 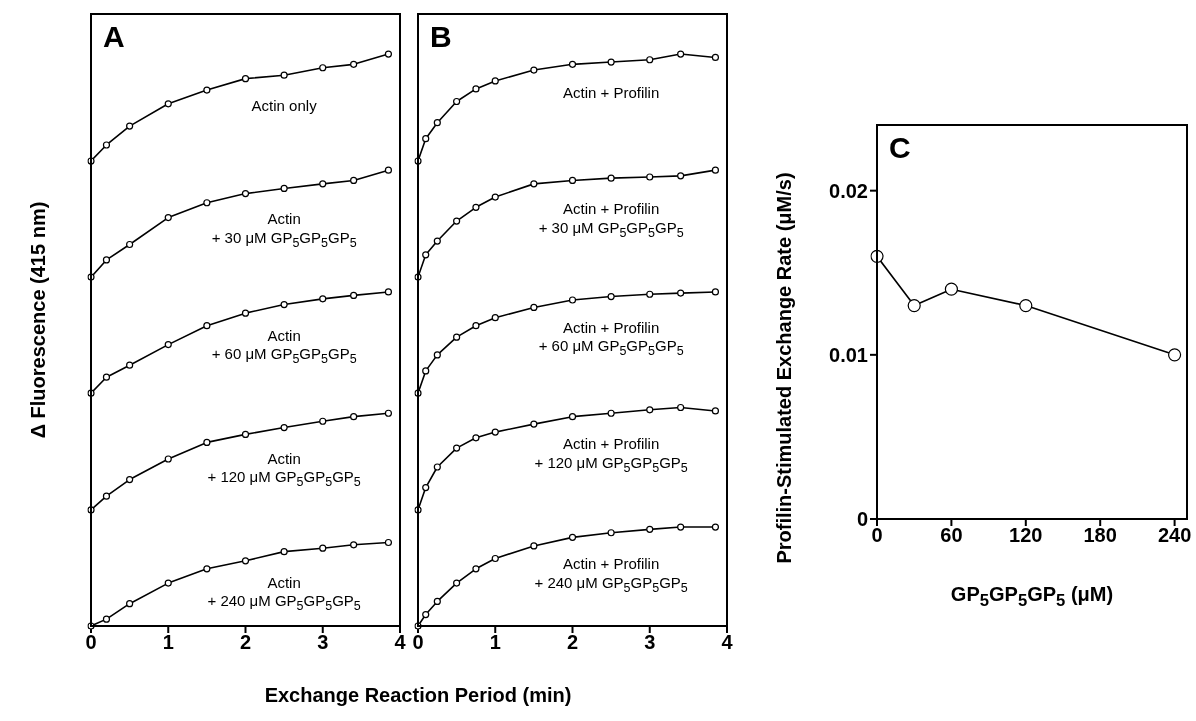 I want to click on y-tick-label: 0, so click(x=862, y=519).